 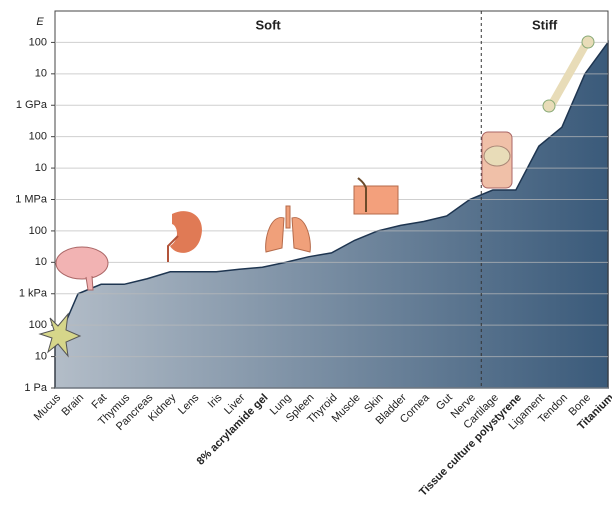 I want to click on region-label: Stiff, so click(x=545, y=24).